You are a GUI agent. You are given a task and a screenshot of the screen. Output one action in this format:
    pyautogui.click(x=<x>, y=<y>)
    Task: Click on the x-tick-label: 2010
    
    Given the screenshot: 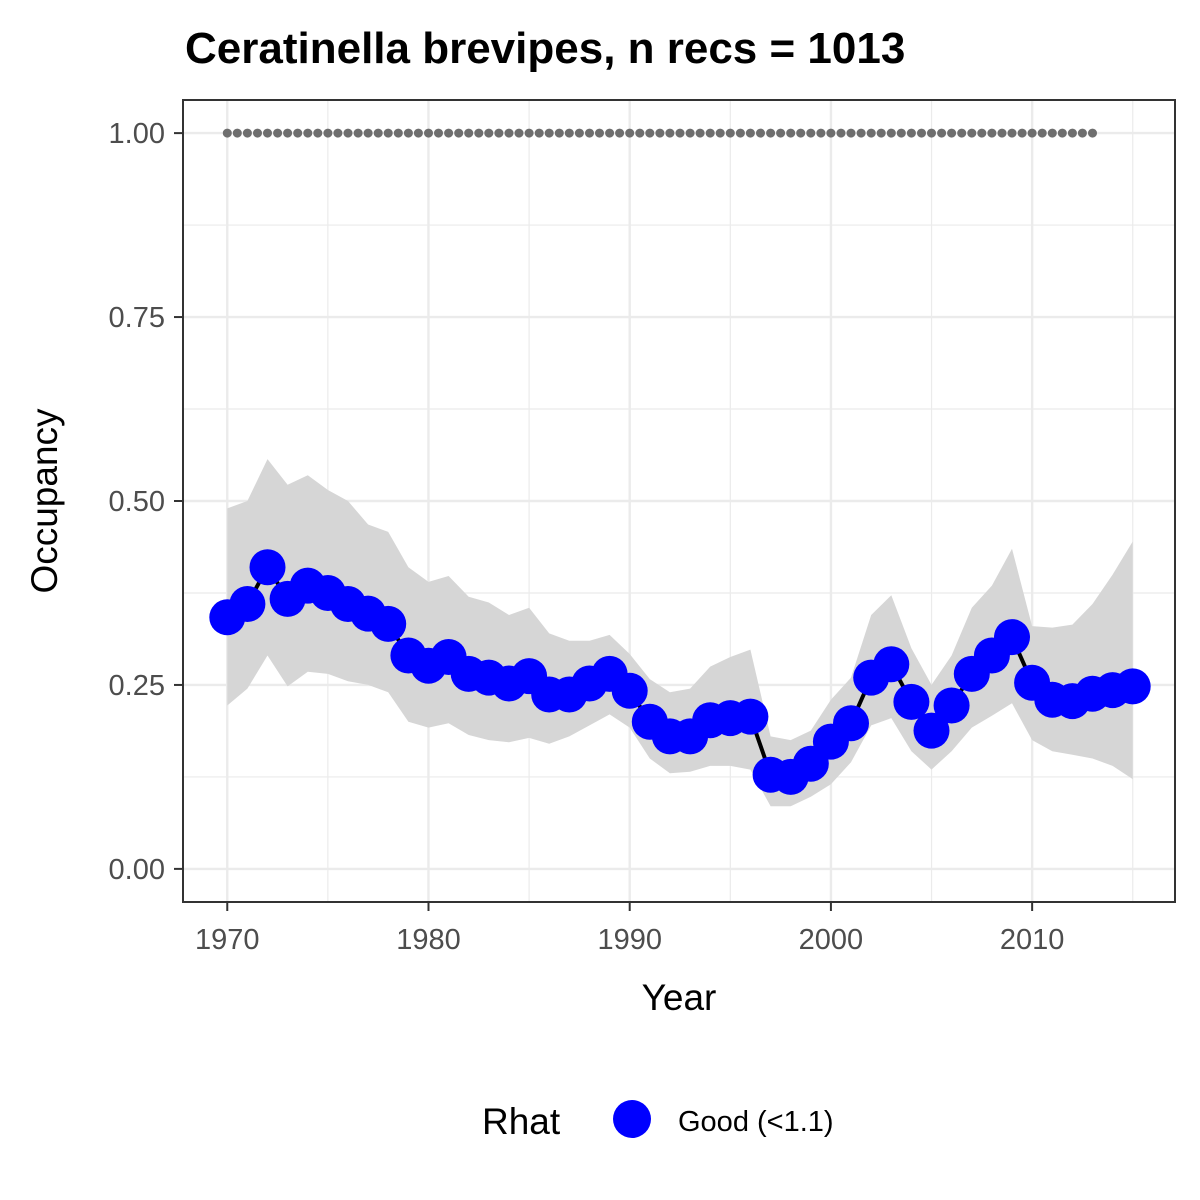 What is the action you would take?
    pyautogui.click(x=1032, y=940)
    